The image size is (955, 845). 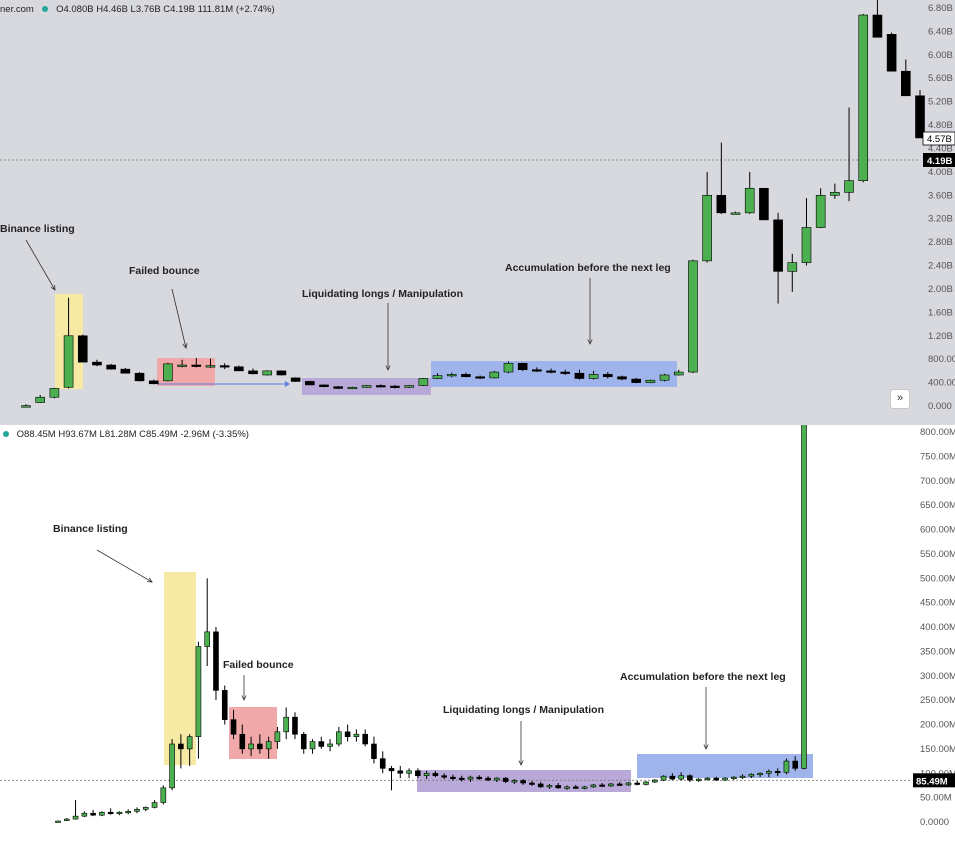 I want to click on y-tick-label: 200.00M, so click(x=937, y=725).